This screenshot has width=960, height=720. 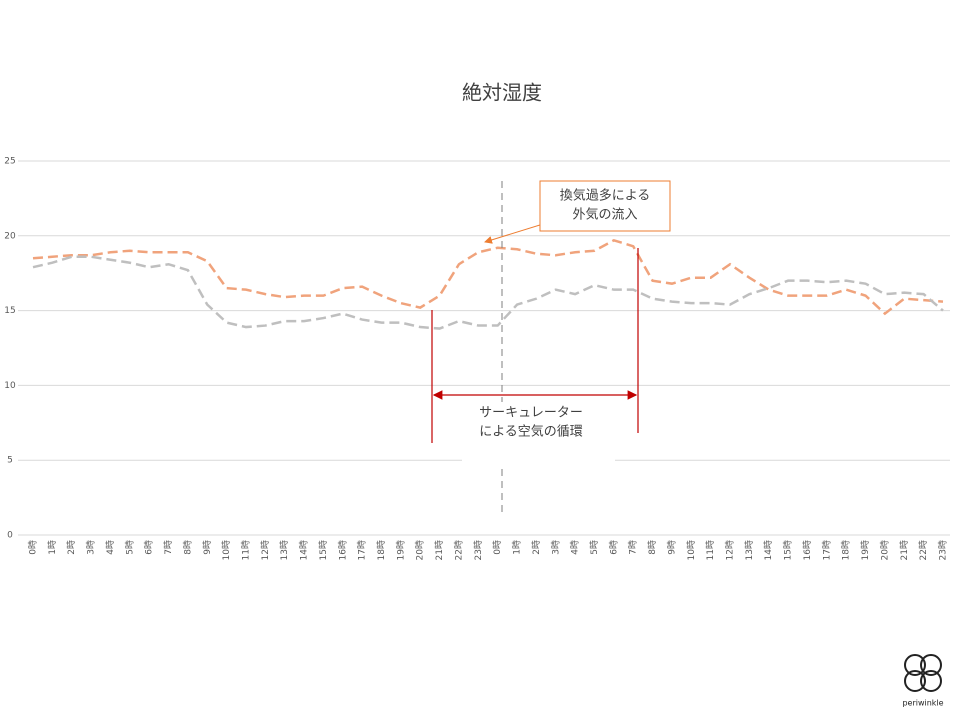 I want to click on plot, so click(x=488, y=284).